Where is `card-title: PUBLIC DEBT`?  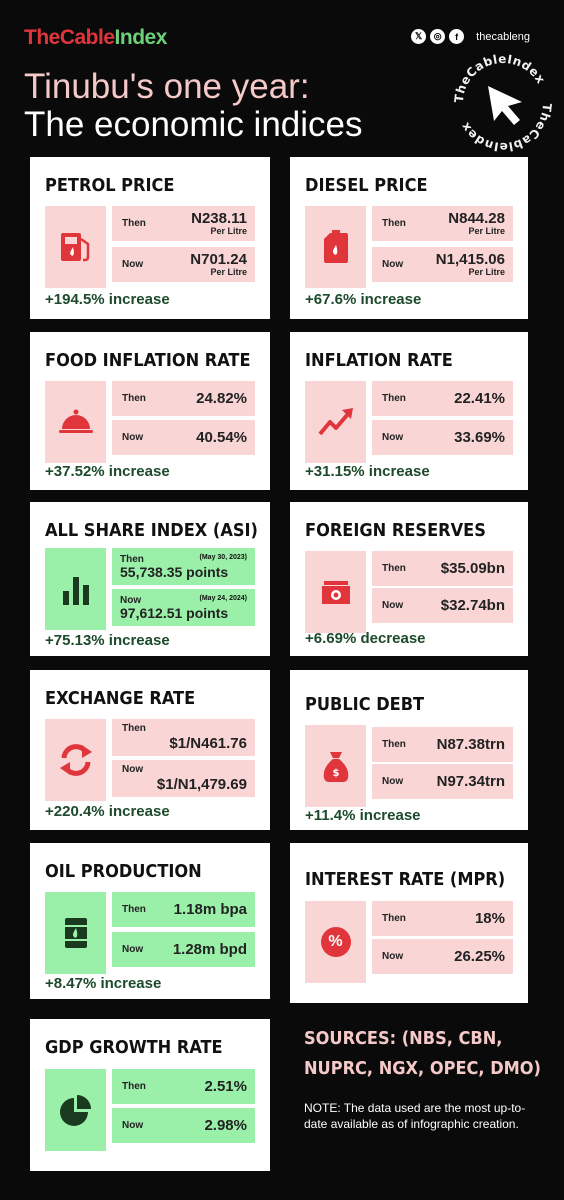 card-title: PUBLIC DEBT is located at coordinates (365, 704).